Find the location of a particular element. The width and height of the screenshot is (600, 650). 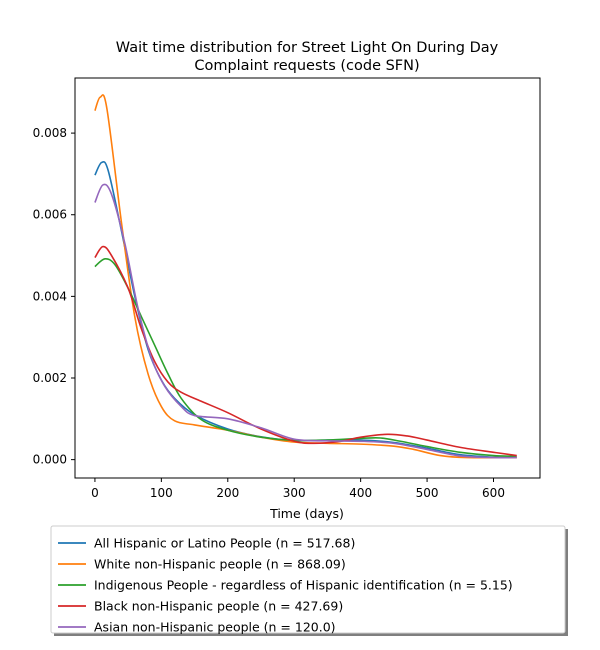

x-axis-label: Time (days) is located at coordinates (306, 513).